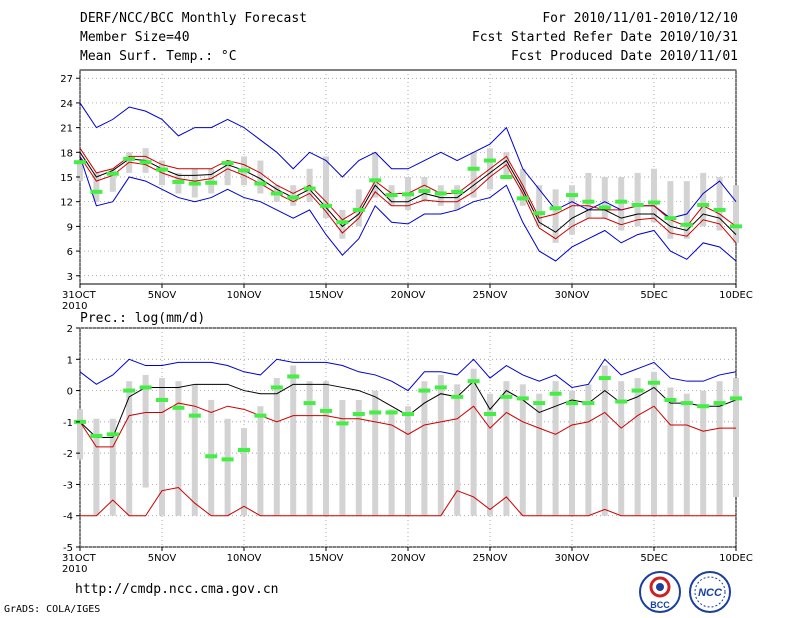 This screenshot has height=618, width=800. What do you see at coordinates (244, 295) in the screenshot?
I see `x-tick-label: 10NOV` at bounding box center [244, 295].